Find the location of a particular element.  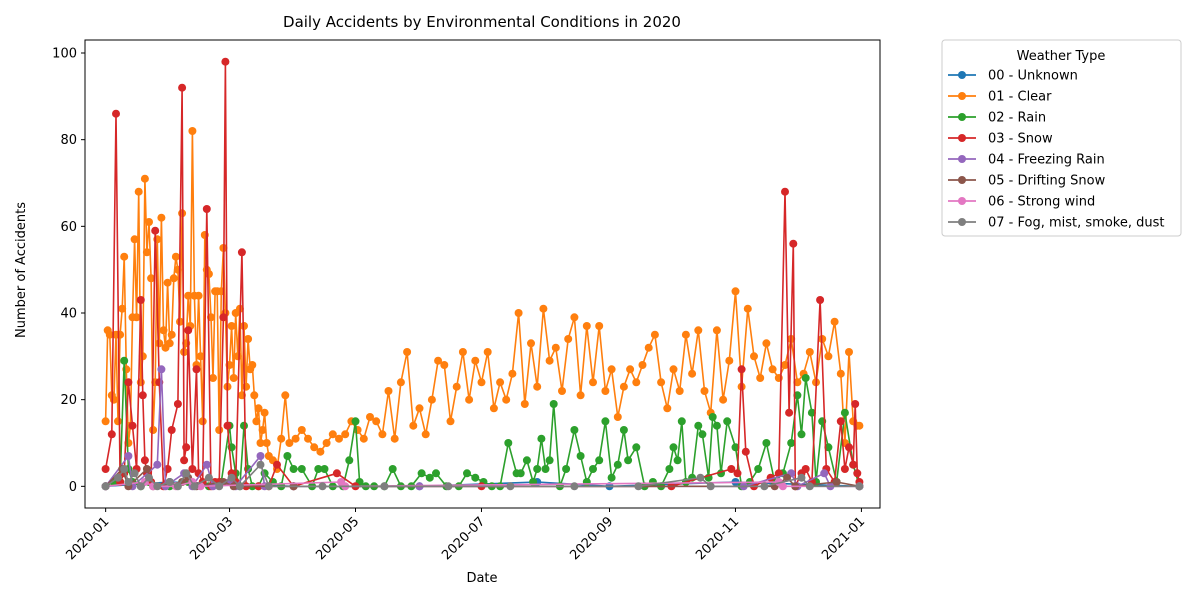

legend-entry-label: 01 - Clear is located at coordinates (1020, 97).